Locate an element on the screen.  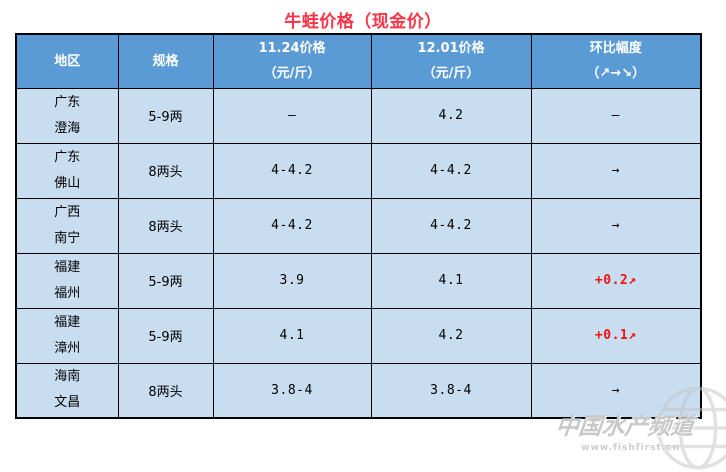
table-row: 福建 漳州 5-9两 4.1 4.2 +0.1↗ is located at coordinates (358, 335).